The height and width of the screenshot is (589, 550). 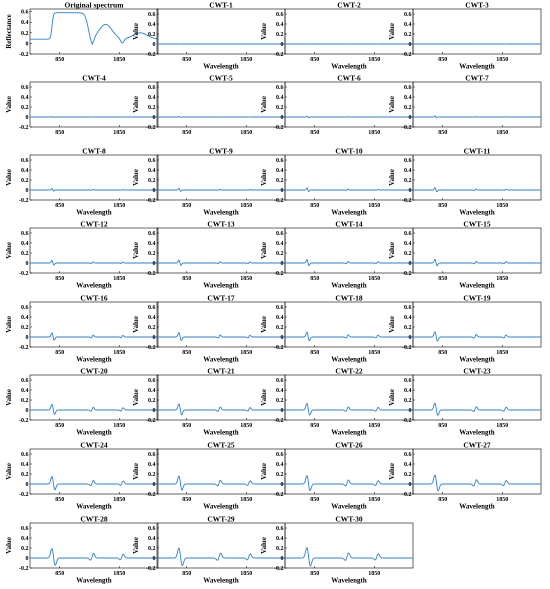 What do you see at coordinates (476, 445) in the screenshot?
I see `chart-title: CWT-27` at bounding box center [476, 445].